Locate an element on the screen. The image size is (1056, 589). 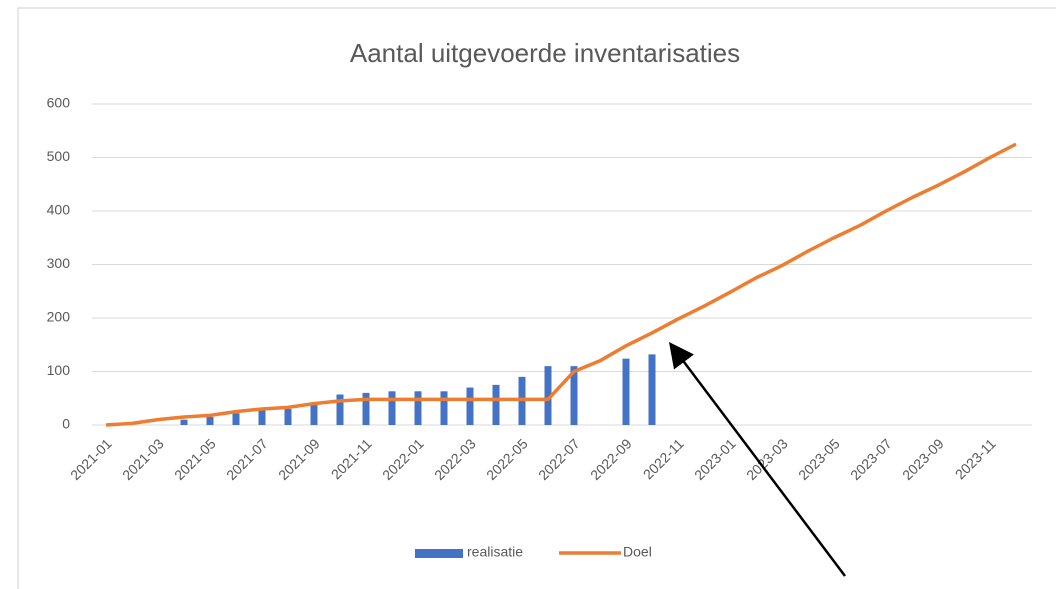
y-tick-label: 100 is located at coordinates (59, 370).